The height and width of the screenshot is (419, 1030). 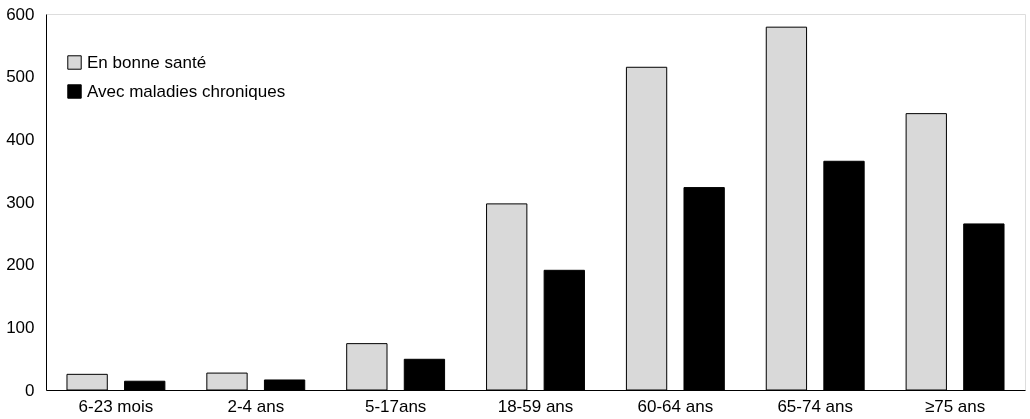 What do you see at coordinates (20, 265) in the screenshot?
I see `y-tick-label: 200` at bounding box center [20, 265].